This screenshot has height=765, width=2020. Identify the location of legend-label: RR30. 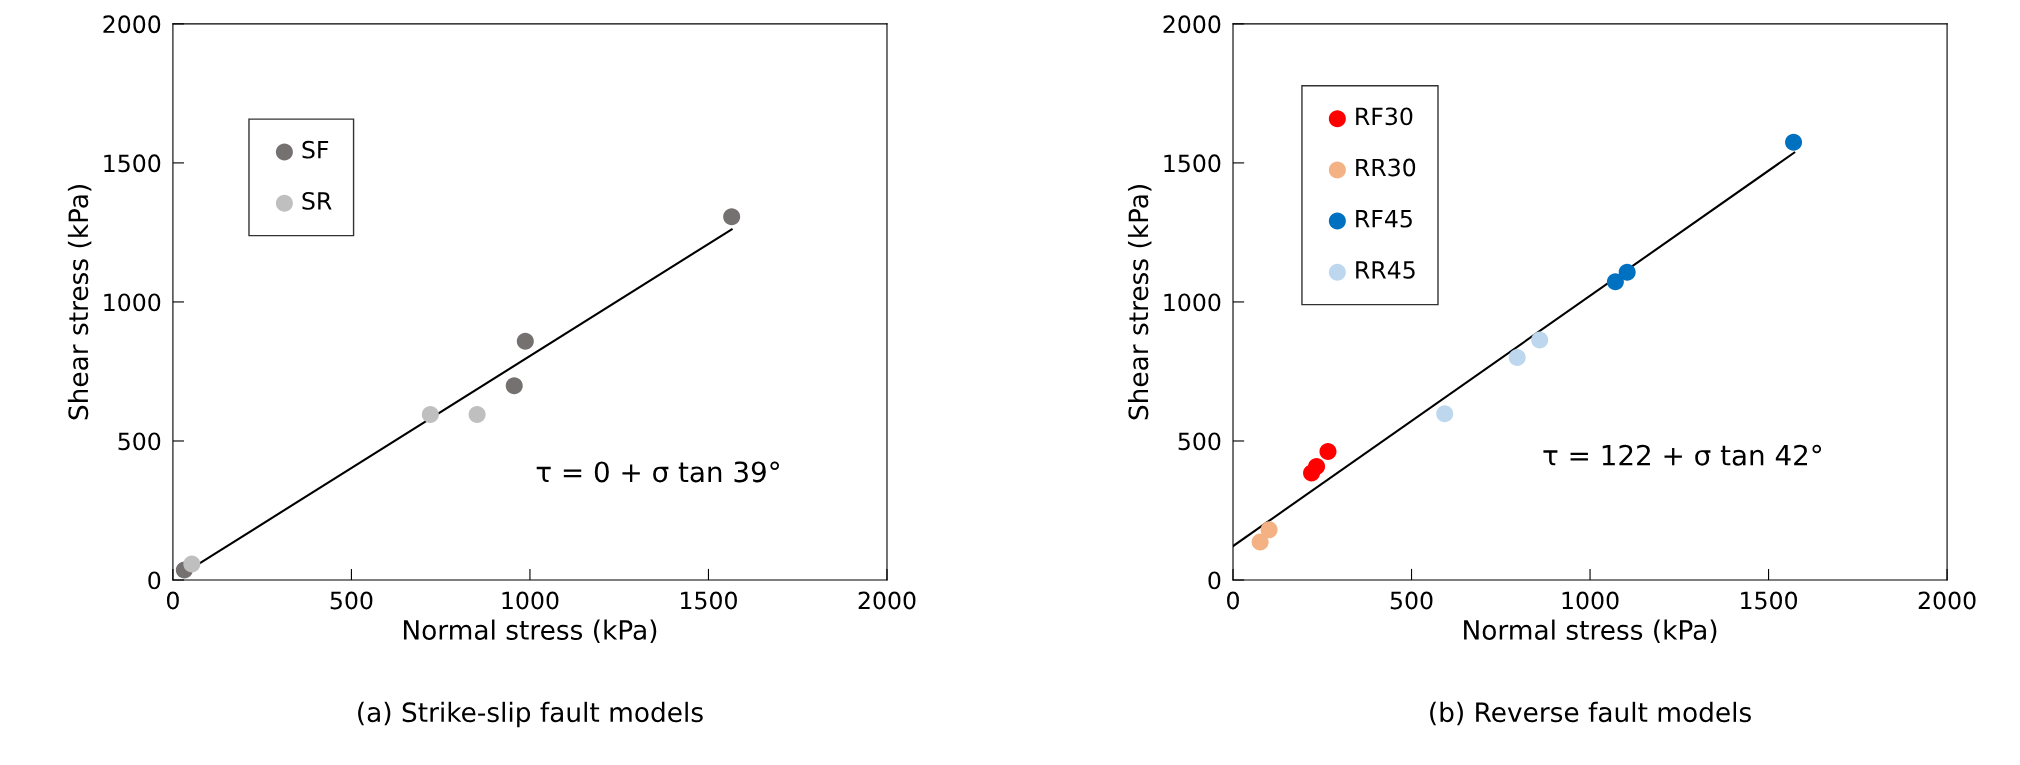
(1386, 167).